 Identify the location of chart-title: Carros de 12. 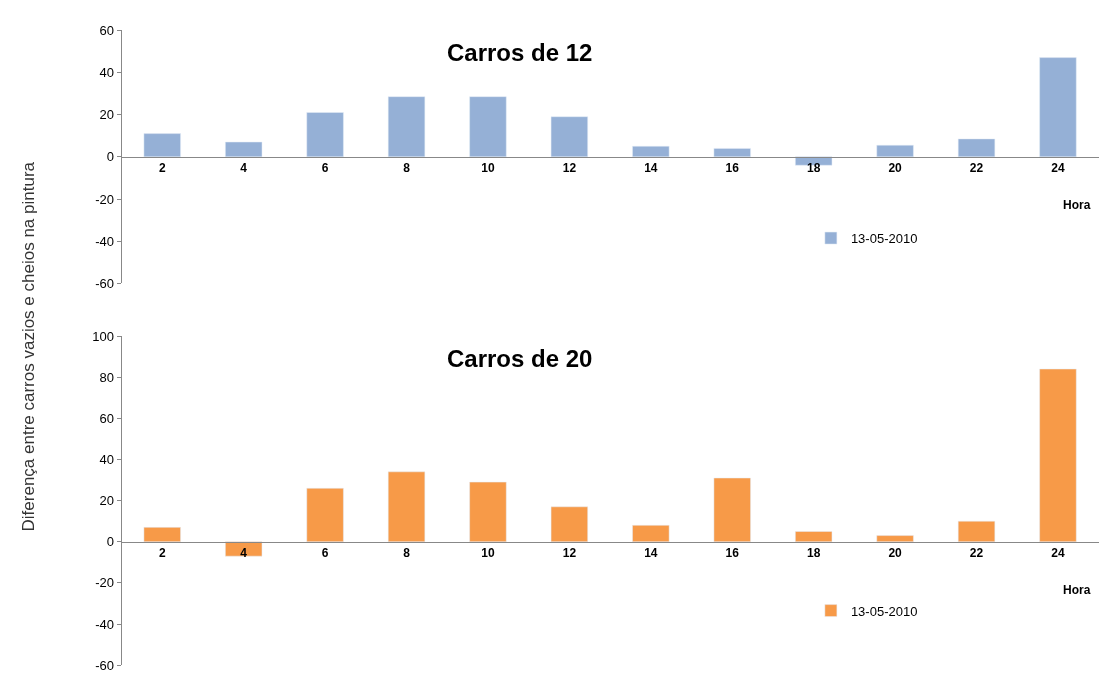
(520, 52).